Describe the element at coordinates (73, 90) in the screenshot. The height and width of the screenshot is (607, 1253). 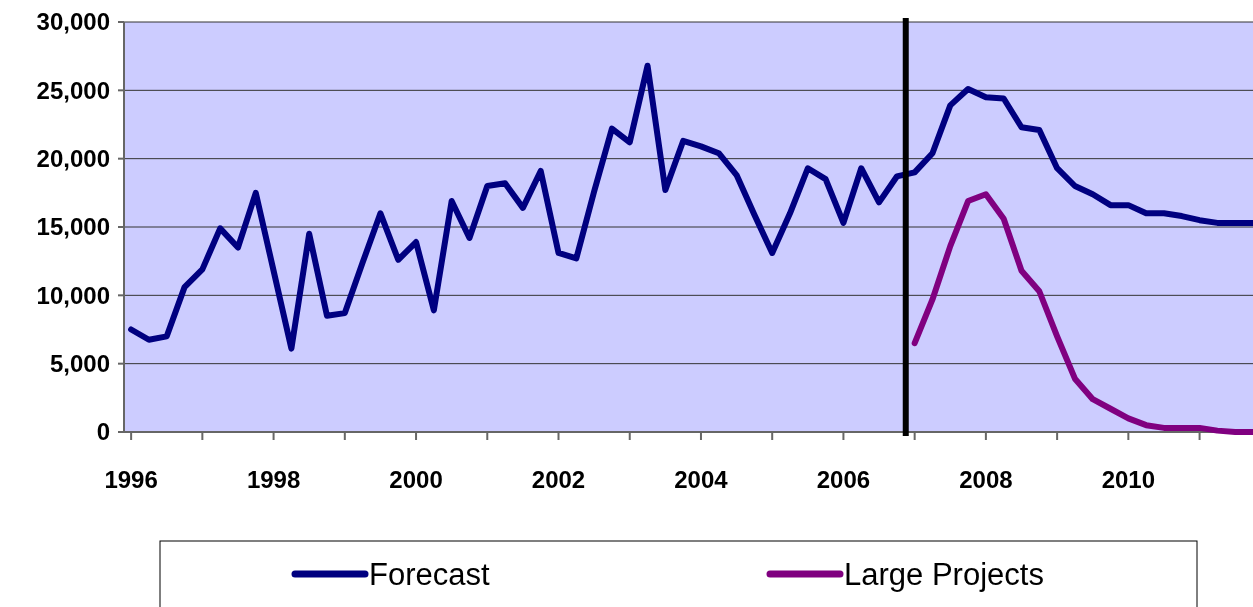
I see `y-tick-label: 25,000` at that location.